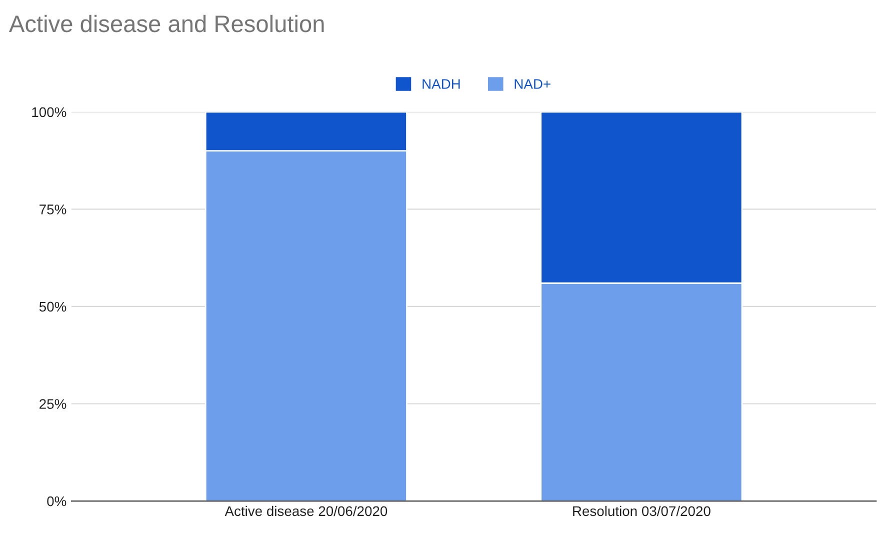 This screenshot has height=533, width=894. I want to click on y-tick-label: 25%, so click(53, 404).